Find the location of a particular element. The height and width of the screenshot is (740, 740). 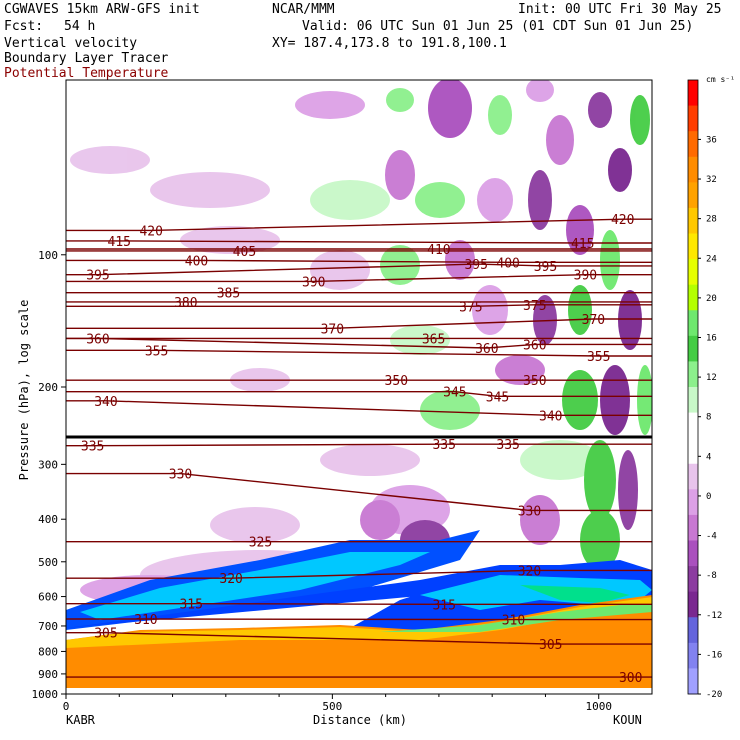

model-title: CGWAVES 15km ARW-GFS init is located at coordinates (102, 9).